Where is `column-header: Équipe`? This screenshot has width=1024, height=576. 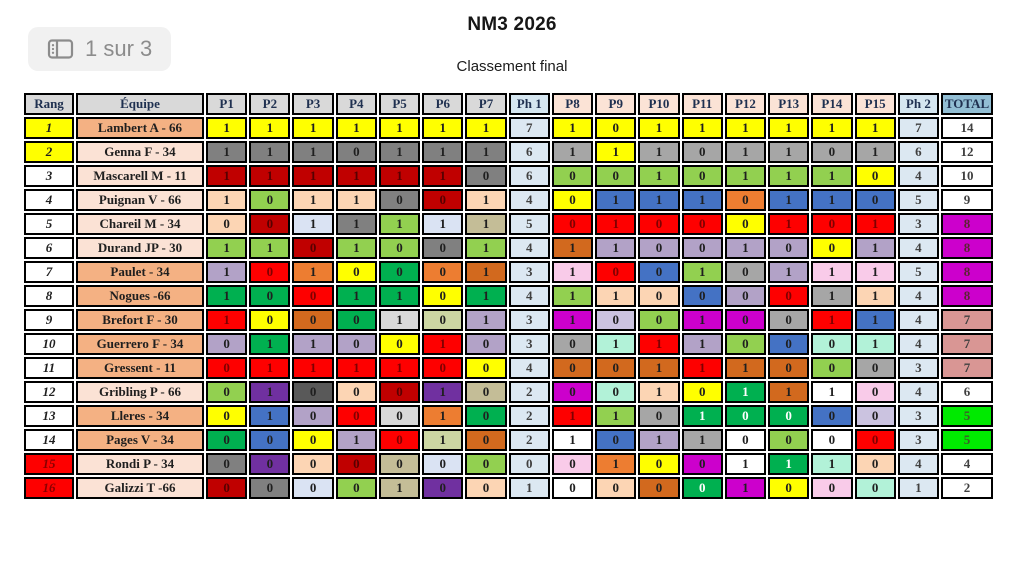 column-header: Équipe is located at coordinates (140, 104).